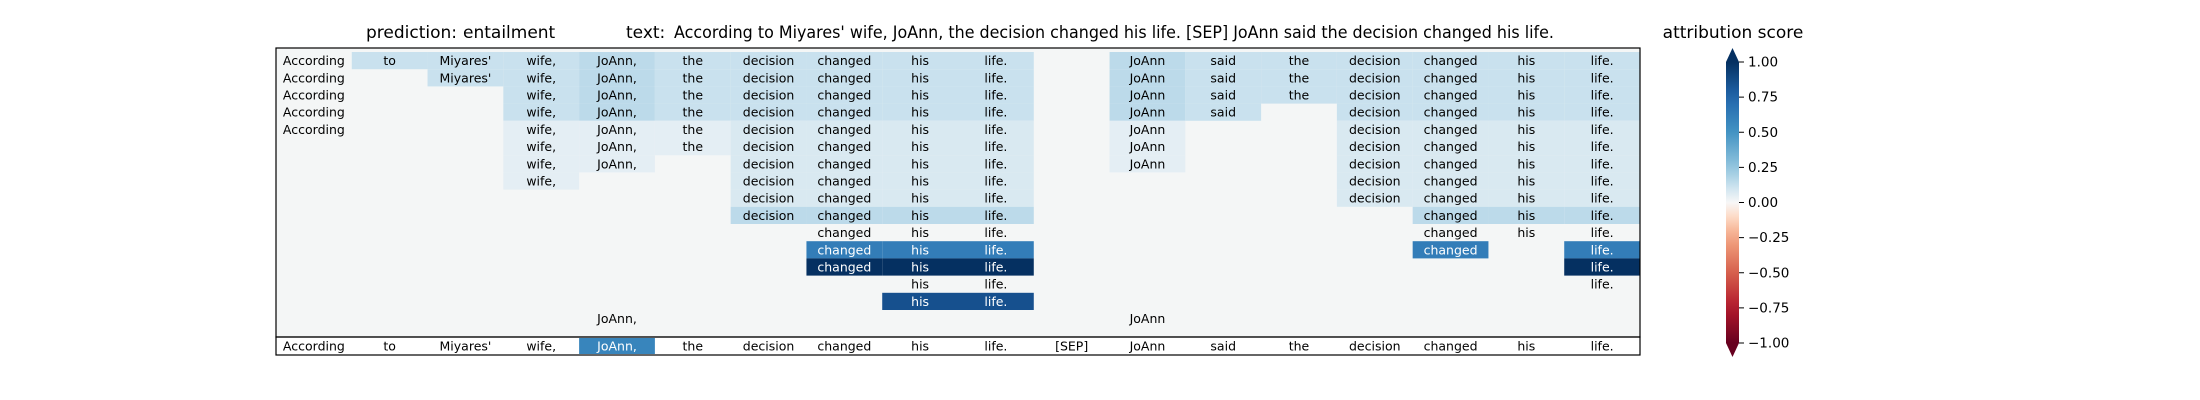 The height and width of the screenshot is (400, 2200). What do you see at coordinates (769, 346) in the screenshot?
I see `input-token-label: decision` at bounding box center [769, 346].